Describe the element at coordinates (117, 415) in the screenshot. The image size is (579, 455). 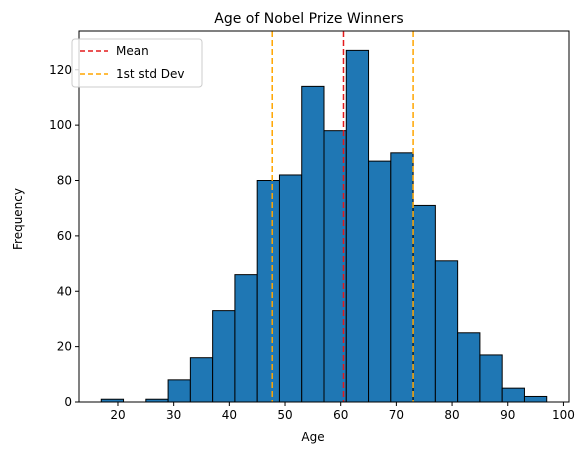
I see `x-tick-label: 20` at that location.